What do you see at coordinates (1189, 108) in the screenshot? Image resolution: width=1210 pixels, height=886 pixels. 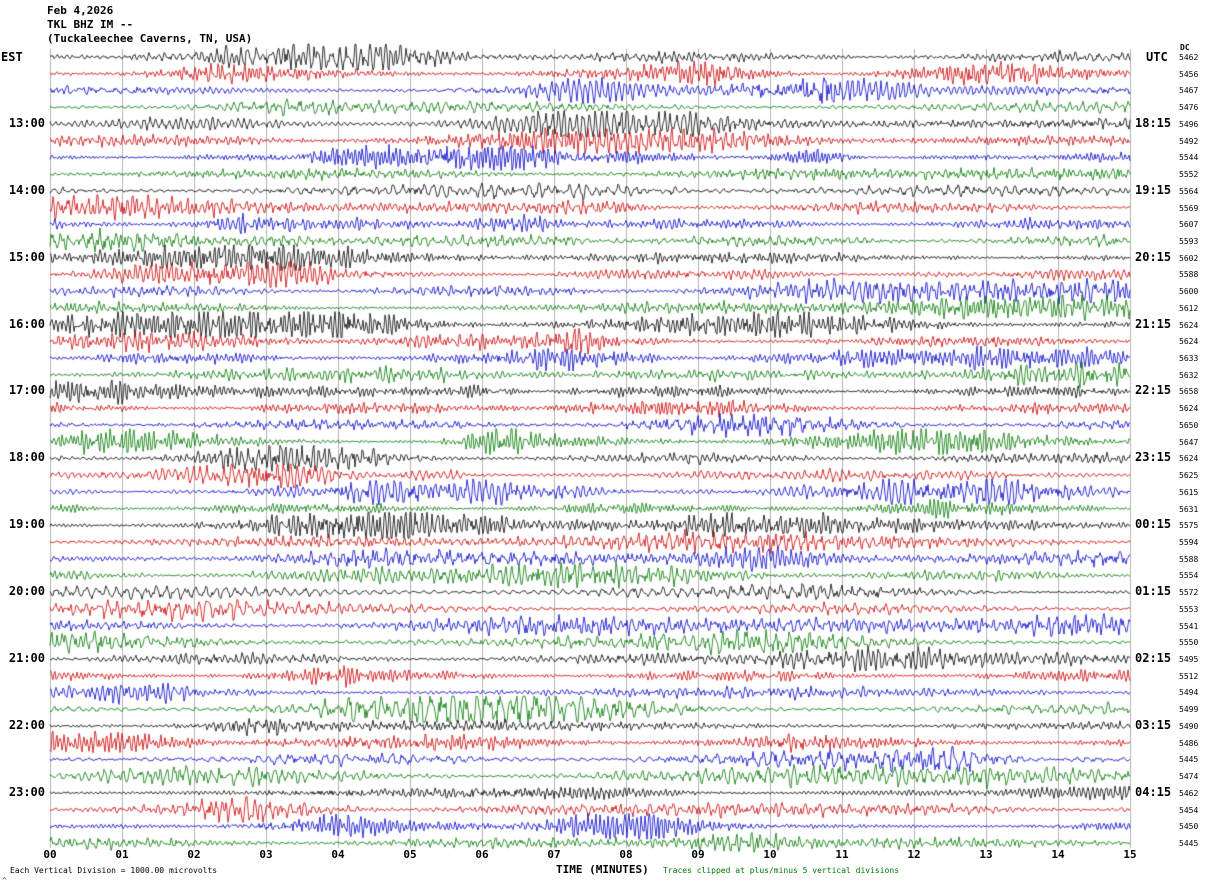 I see `dc-value: 5476` at bounding box center [1189, 108].